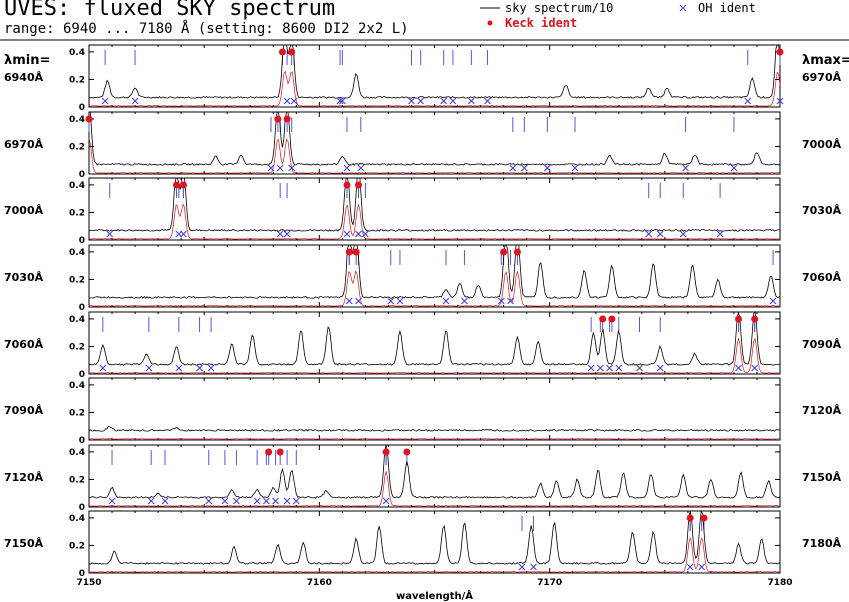  Describe the element at coordinates (319, 583) in the screenshot. I see `x-tick-label: 7160` at that location.